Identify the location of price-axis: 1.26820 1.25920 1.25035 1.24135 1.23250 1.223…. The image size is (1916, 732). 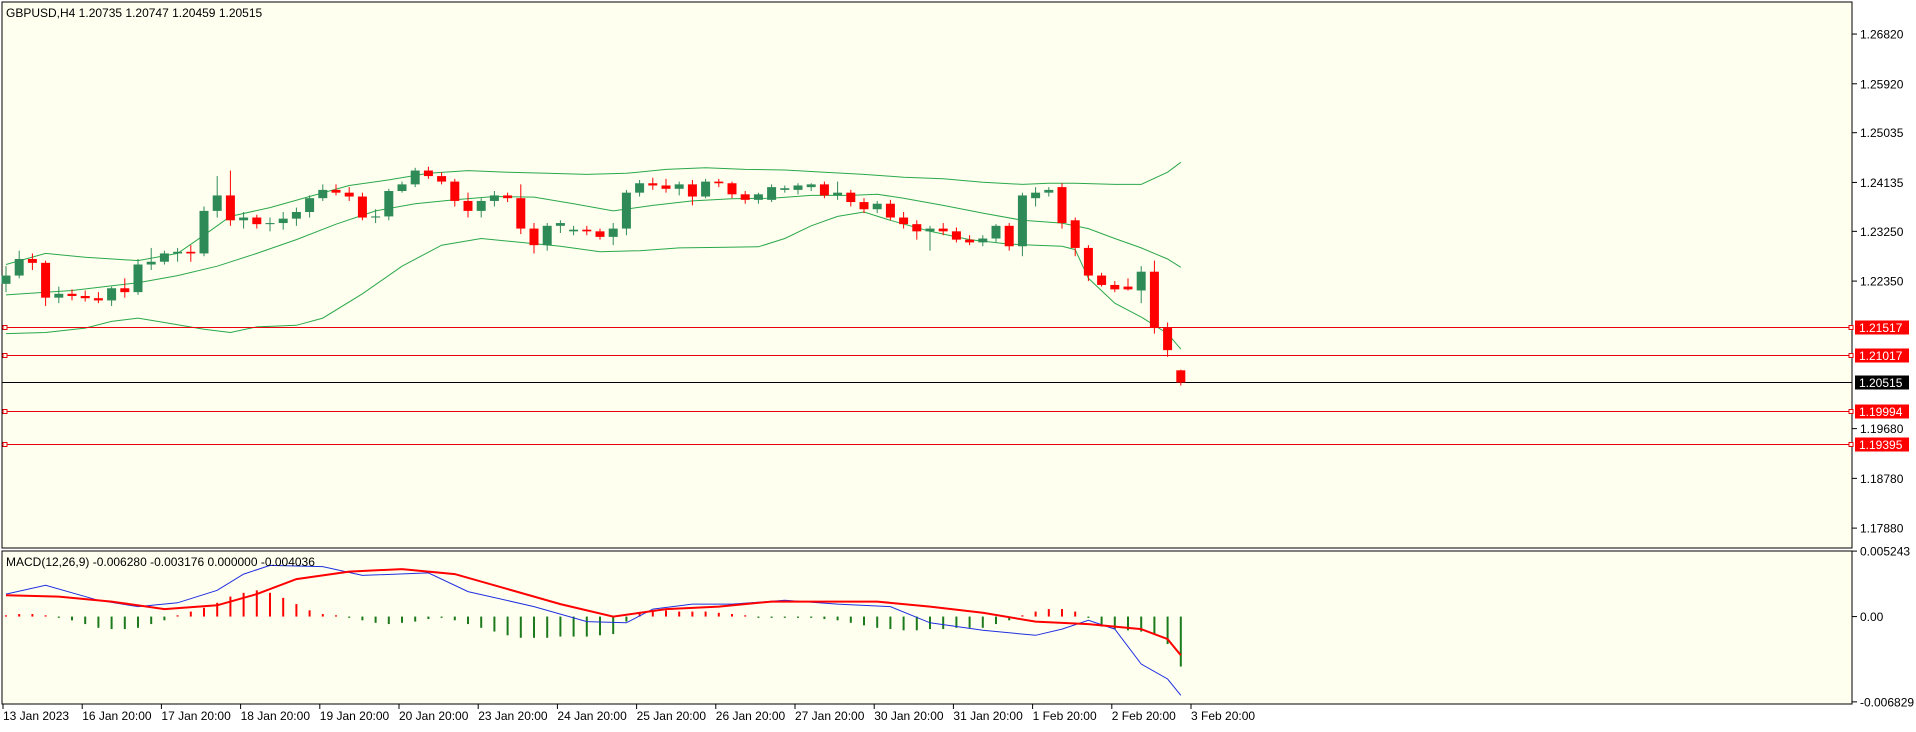
(1878, 282).